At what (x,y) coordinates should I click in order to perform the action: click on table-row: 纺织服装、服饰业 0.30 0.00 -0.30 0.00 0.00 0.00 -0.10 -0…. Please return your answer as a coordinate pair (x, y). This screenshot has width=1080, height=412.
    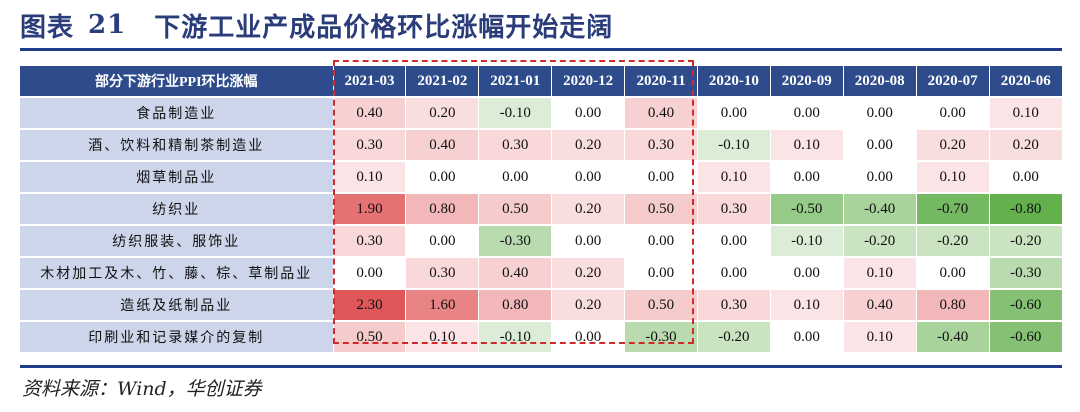
    Looking at the image, I should click on (541, 241).